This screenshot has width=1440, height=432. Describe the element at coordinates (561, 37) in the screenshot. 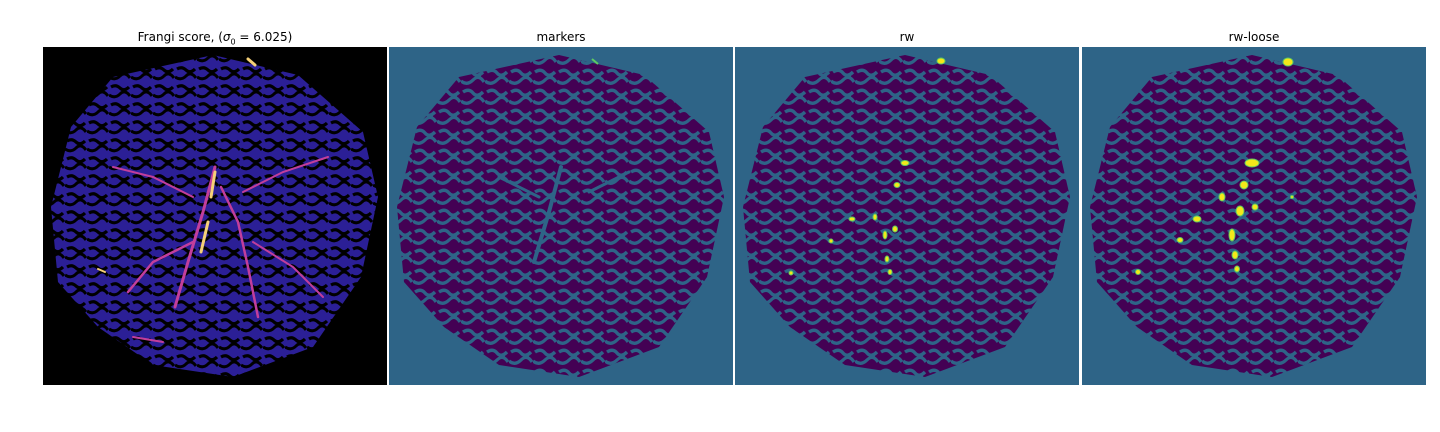

I see `panel-title-markers: markers` at that location.